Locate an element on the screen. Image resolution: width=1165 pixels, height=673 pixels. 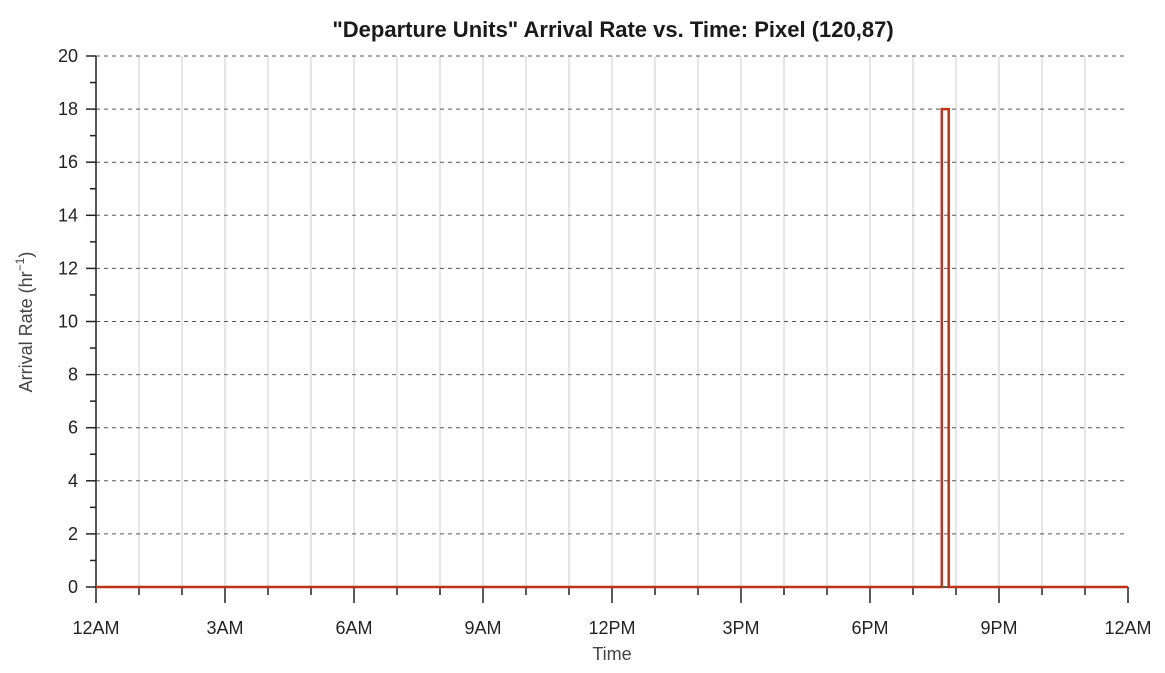
y-tick-label: 20 is located at coordinates (68, 56).